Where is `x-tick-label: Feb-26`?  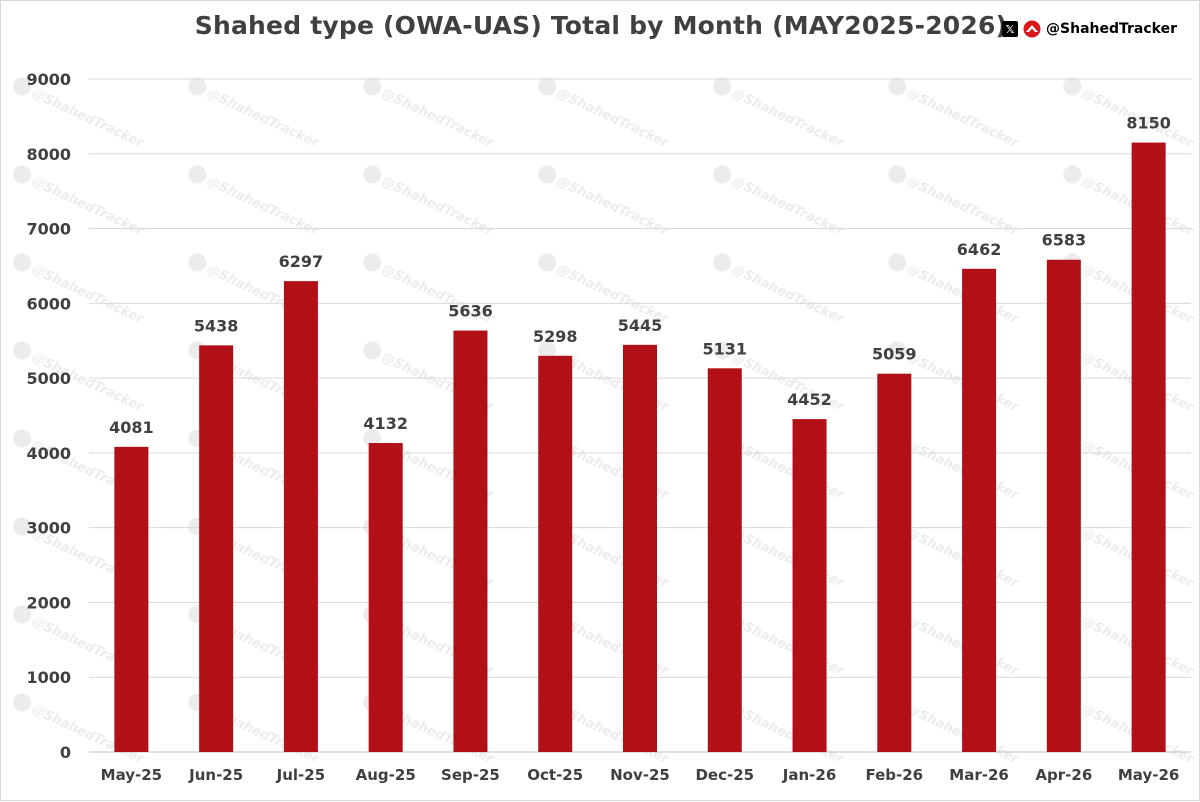 x-tick-label: Feb-26 is located at coordinates (894, 775).